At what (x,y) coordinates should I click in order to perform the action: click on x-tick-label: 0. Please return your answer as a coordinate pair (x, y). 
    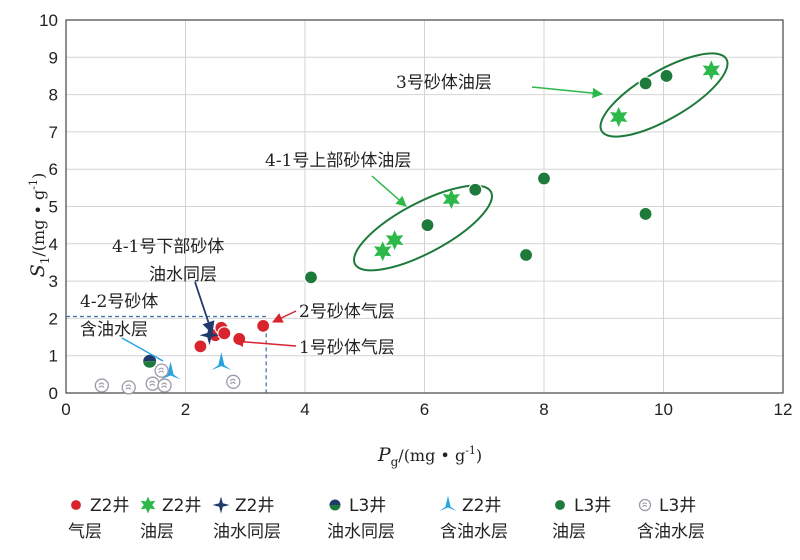
    Looking at the image, I should click on (65, 409).